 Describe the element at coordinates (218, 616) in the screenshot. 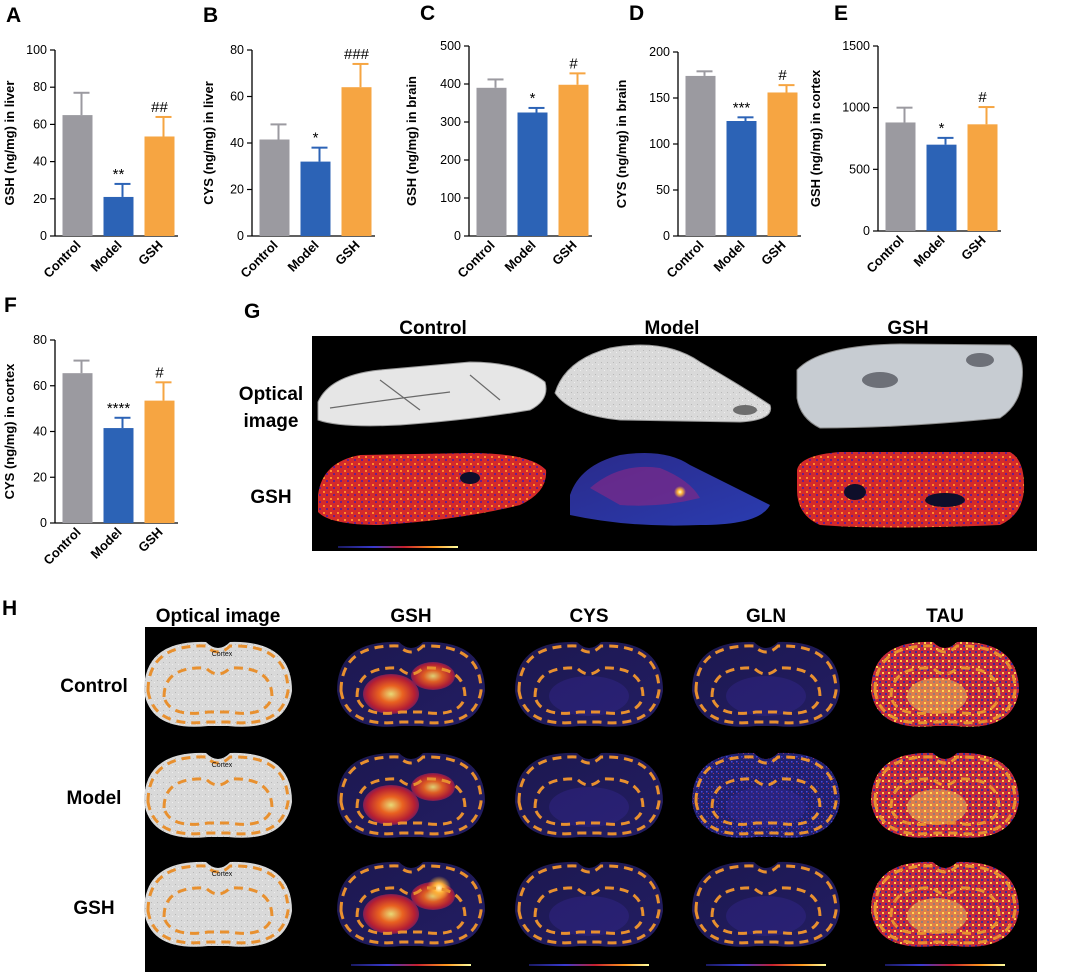

I see `panel-h-col-optical: Optical image` at that location.